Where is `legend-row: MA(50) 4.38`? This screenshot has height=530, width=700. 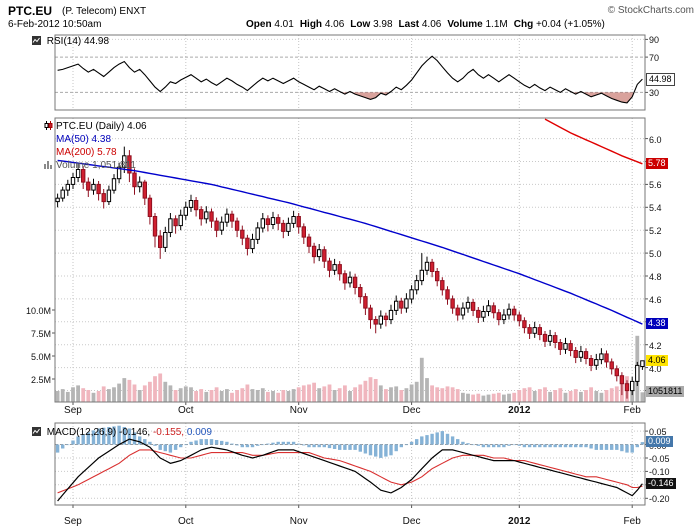
legend-row: MA(50) 4.38 is located at coordinates (95, 140).